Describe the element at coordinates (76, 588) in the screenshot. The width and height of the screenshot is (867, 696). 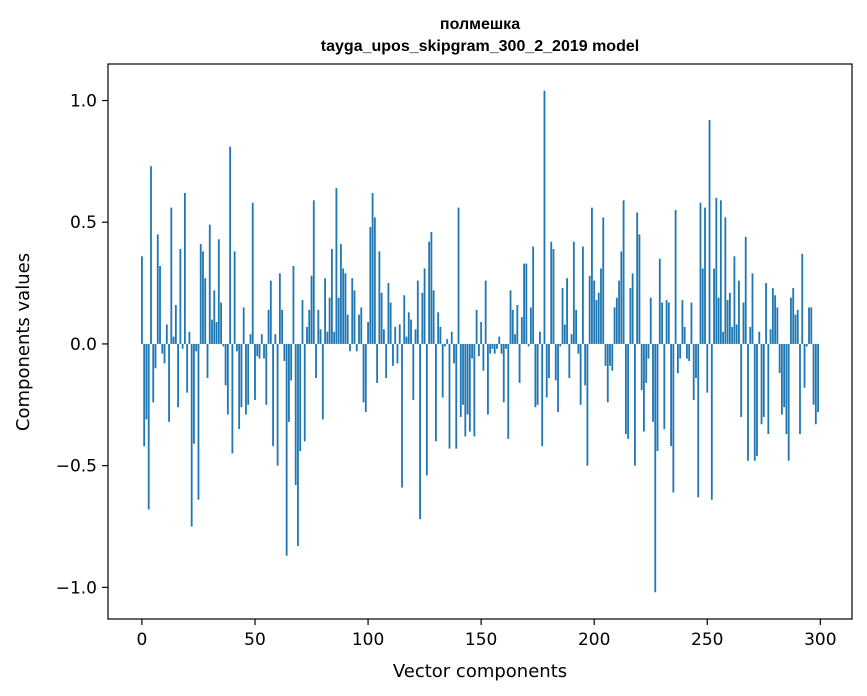
I see `y-tick-label: −1.0` at that location.